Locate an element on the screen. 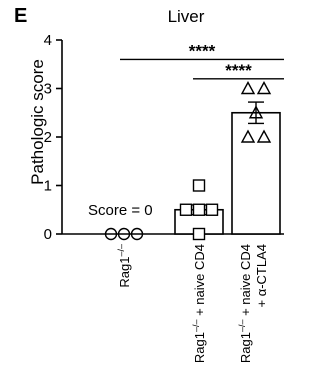 This screenshot has height=387, width=320. x-tick-label: Rag1–/– is located at coordinates (124, 266).